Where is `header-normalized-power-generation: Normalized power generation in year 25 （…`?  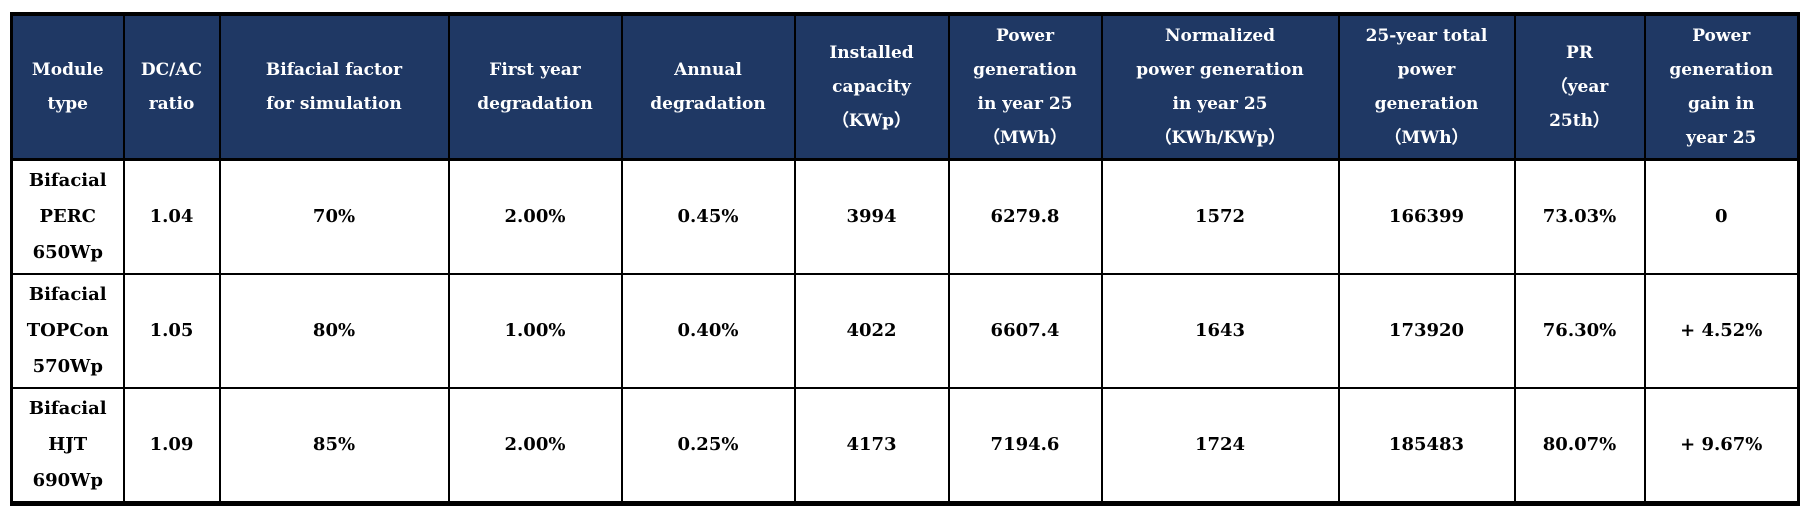
header-normalized-power-generation: Normalized power generation in year 25 （… is located at coordinates (1220, 87).